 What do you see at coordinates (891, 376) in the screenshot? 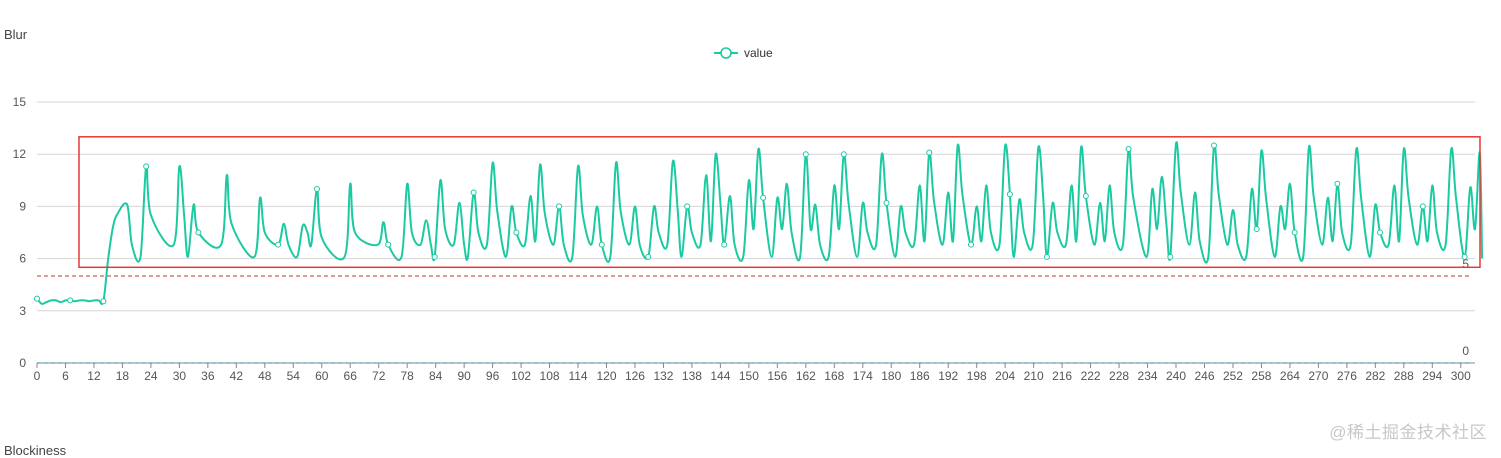
I see `x-tick-label: 180` at bounding box center [891, 376].